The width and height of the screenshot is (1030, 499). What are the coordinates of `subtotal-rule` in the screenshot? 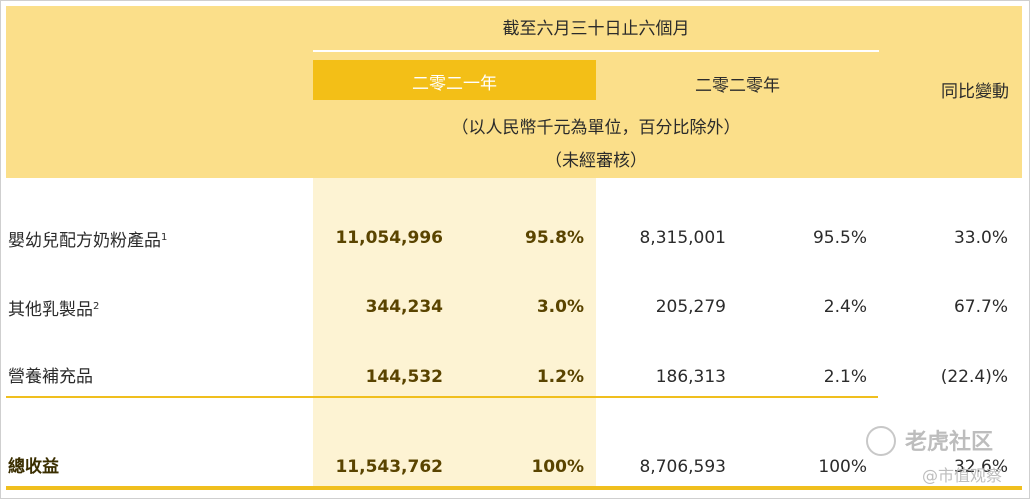 It's located at (442, 397).